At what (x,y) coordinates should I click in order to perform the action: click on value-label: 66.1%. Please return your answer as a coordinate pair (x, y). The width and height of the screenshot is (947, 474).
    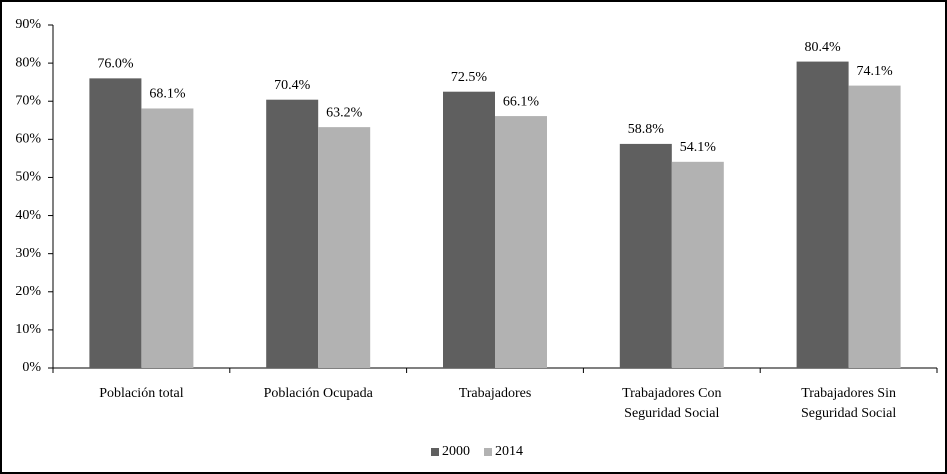
    Looking at the image, I should click on (521, 101).